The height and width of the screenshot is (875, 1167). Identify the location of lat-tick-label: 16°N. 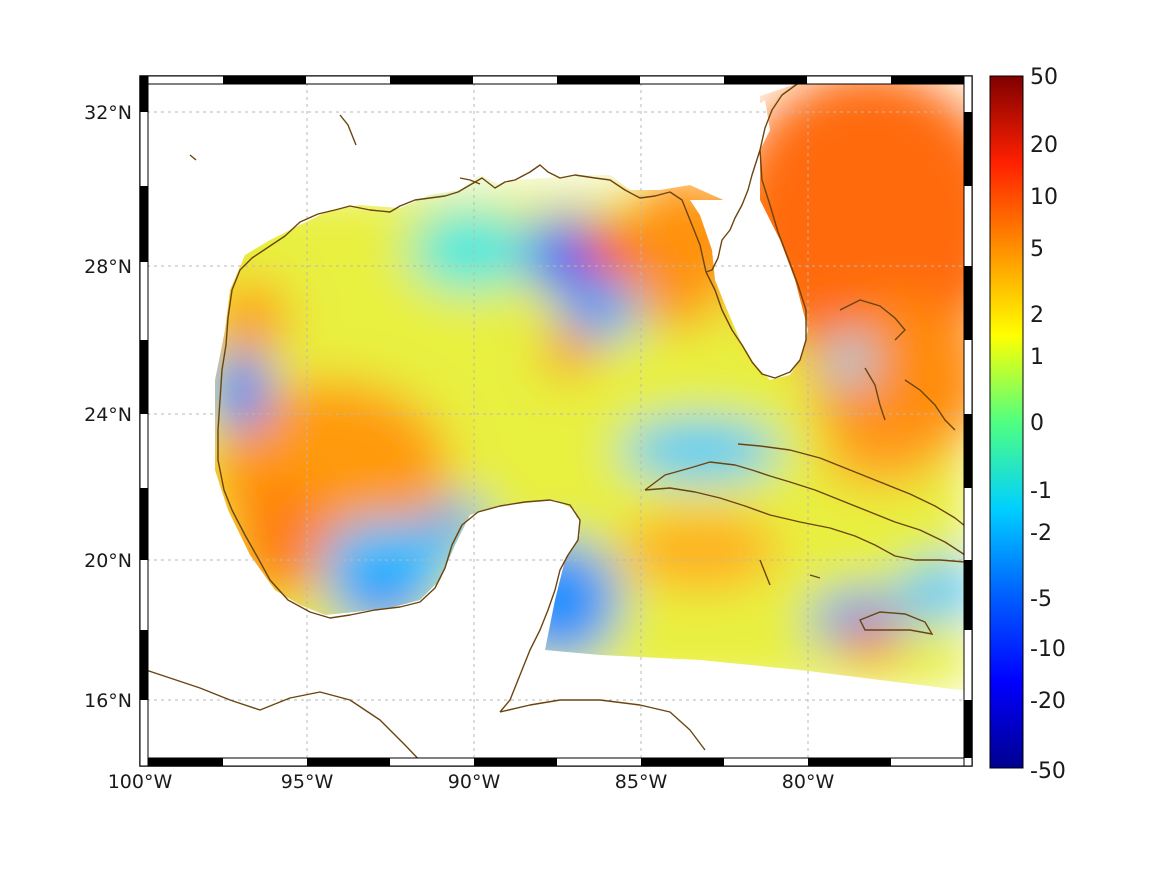
(108, 701).